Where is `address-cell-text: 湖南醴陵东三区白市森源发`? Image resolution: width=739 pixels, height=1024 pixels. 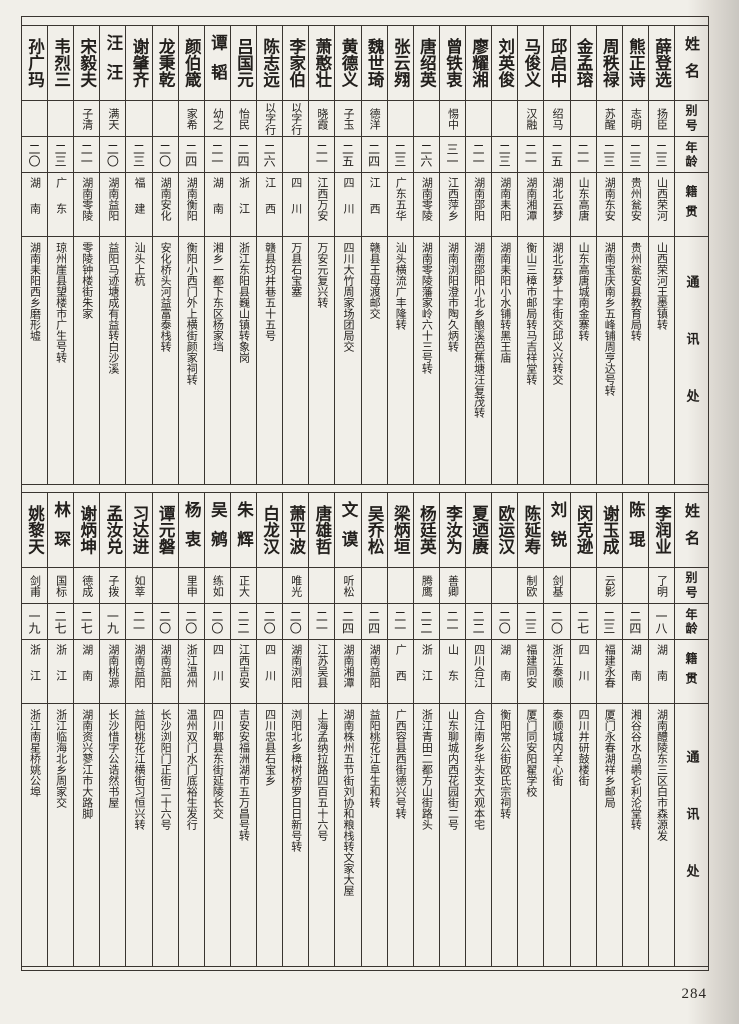 address-cell-text: 湖南醴陵东三区白市森源发 is located at coordinates (661, 775).